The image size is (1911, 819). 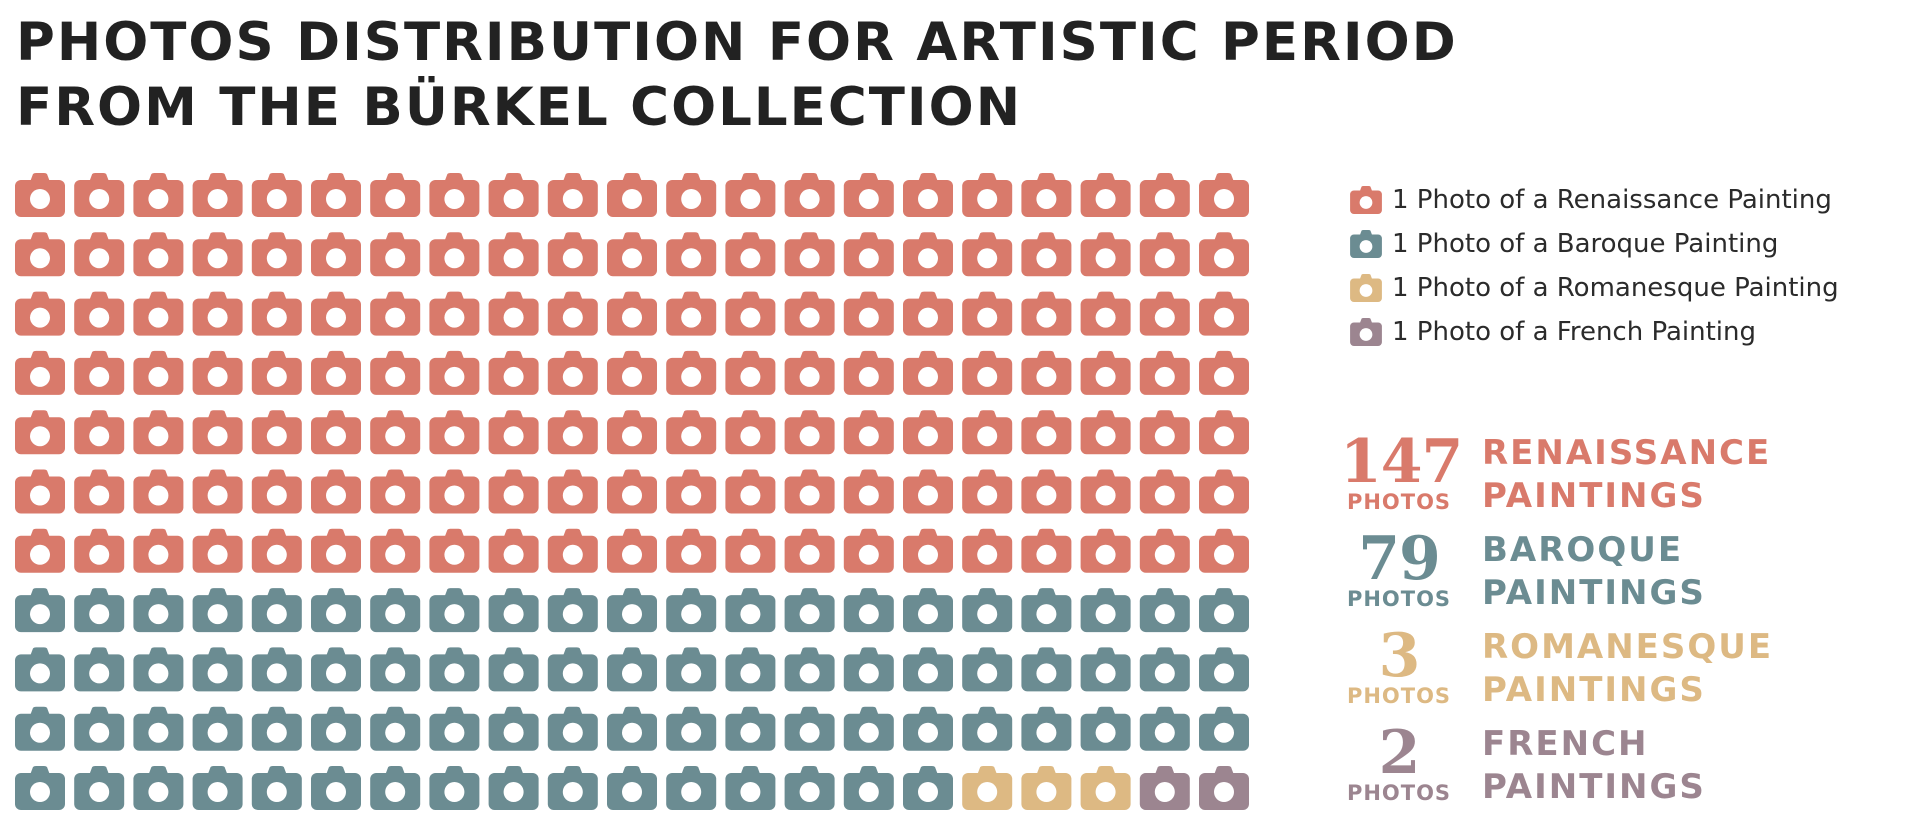 What do you see at coordinates (1612, 200) in the screenshot?
I see `legend-label-renaissance: 1 Photo of a Renaissance Painting` at bounding box center [1612, 200].